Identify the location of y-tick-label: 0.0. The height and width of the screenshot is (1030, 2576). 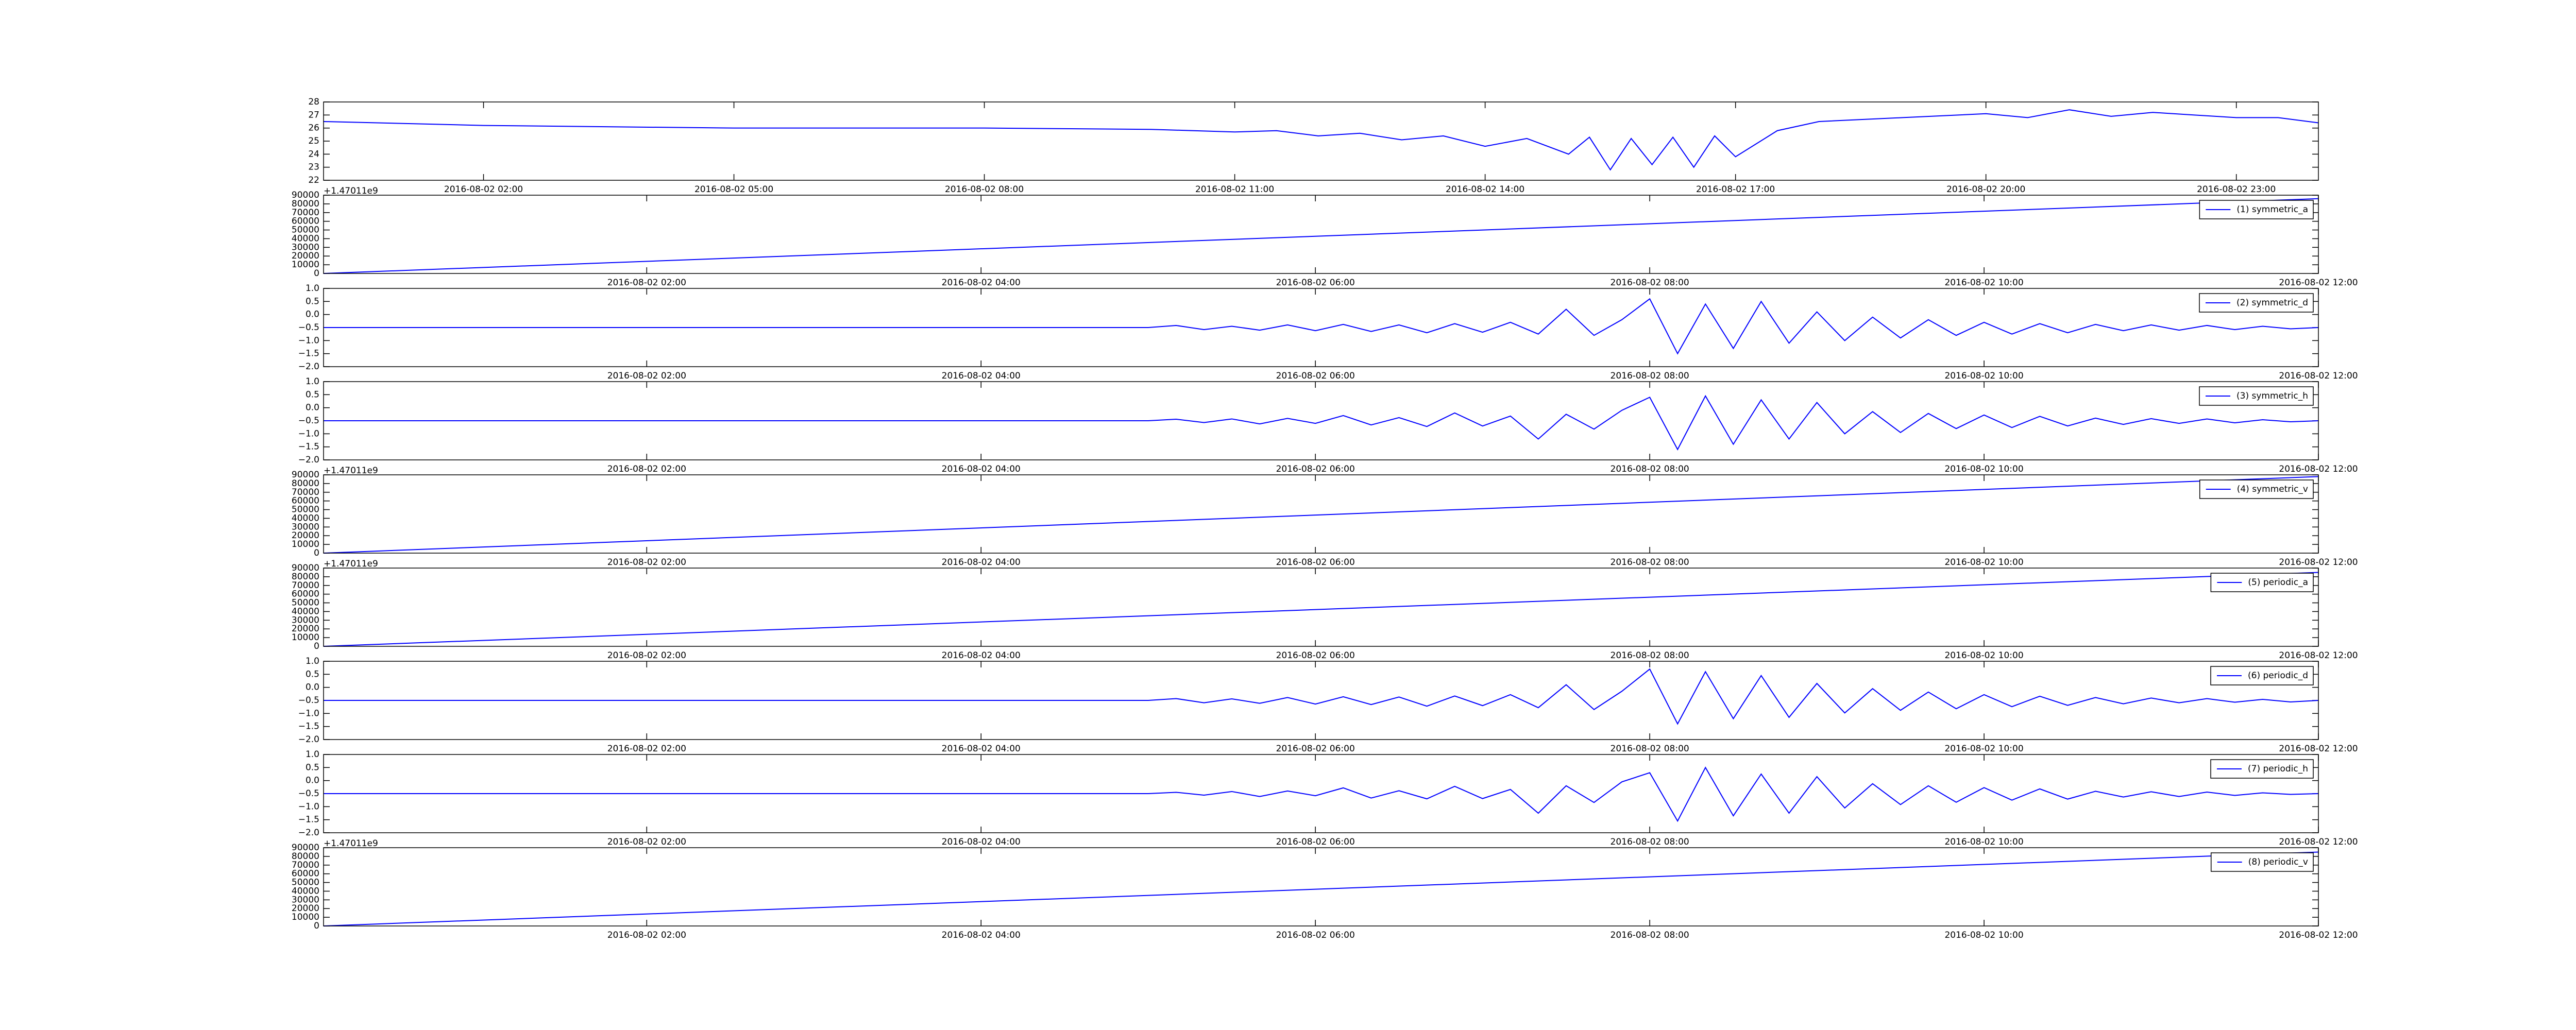
(312, 408).